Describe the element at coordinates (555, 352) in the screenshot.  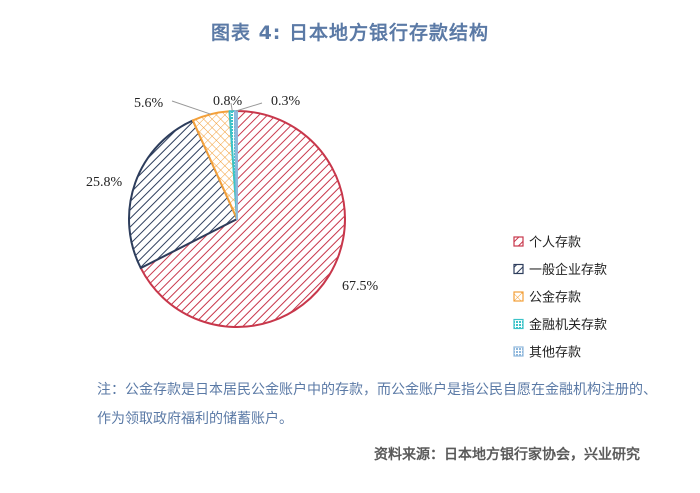
I see `legend-label-5: 其他存款` at that location.